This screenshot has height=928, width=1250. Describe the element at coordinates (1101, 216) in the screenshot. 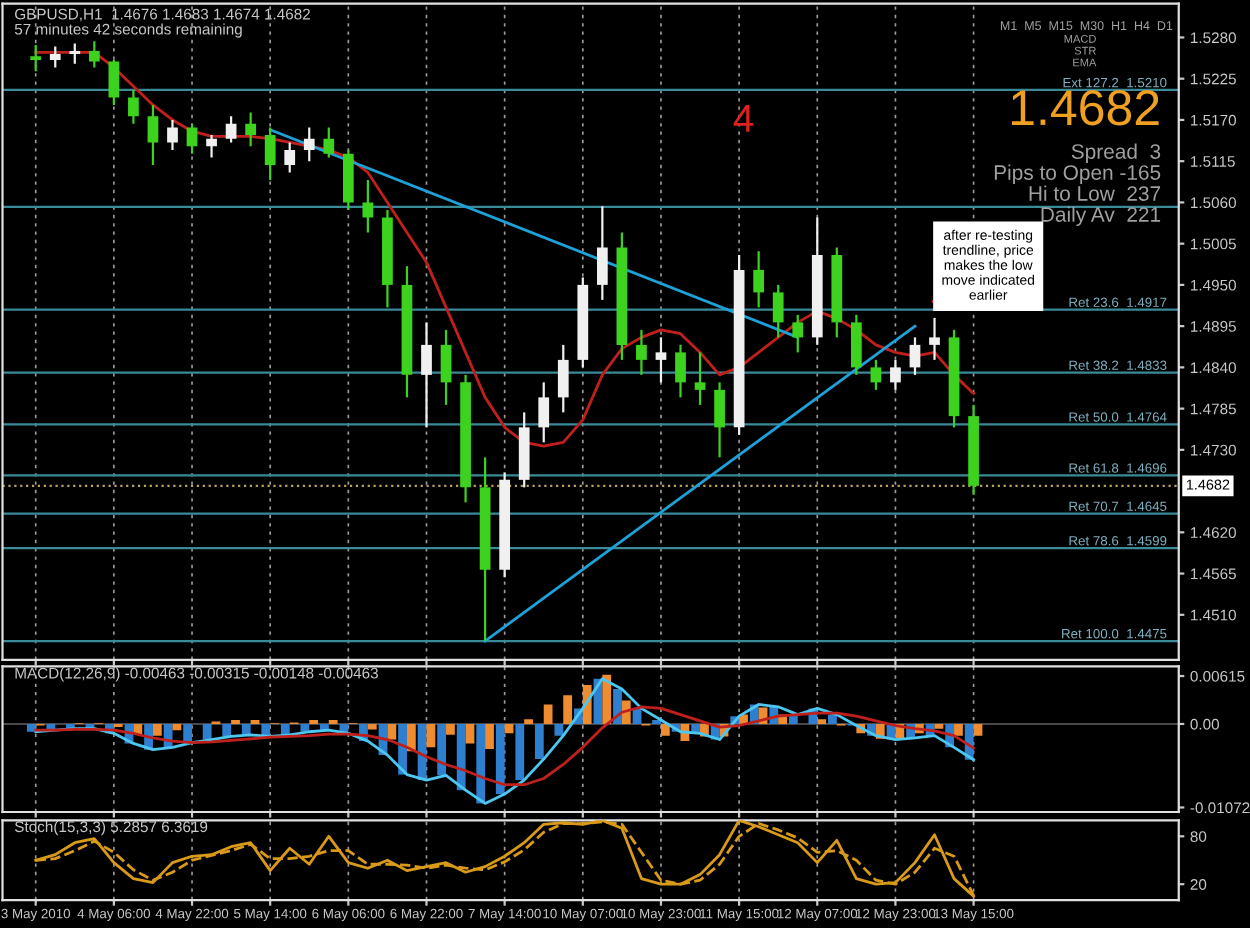

I see `text: Daily Av 221` at that location.